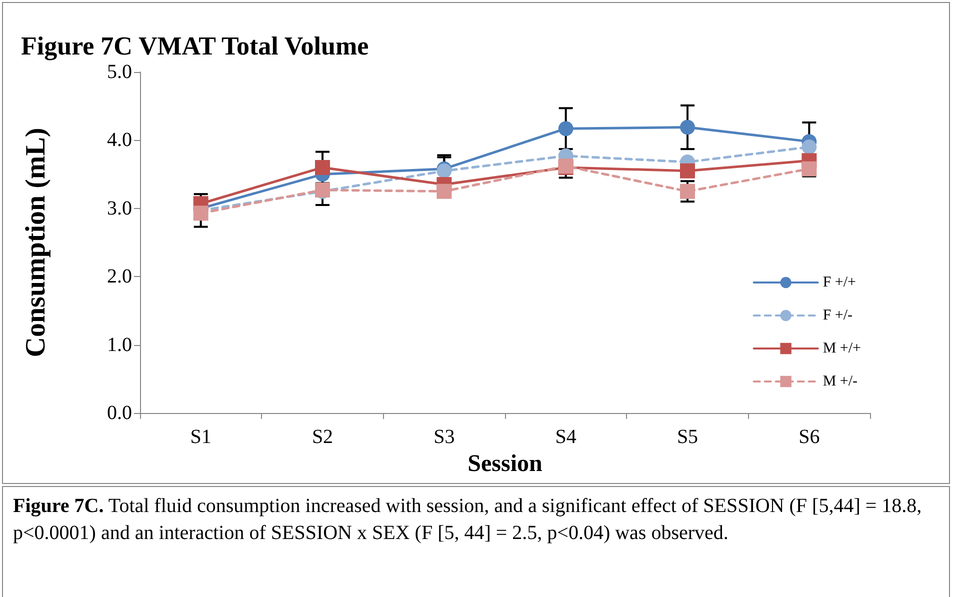 Image resolution: width=956 pixels, height=597 pixels. I want to click on x-tick-label: S3, so click(444, 437).